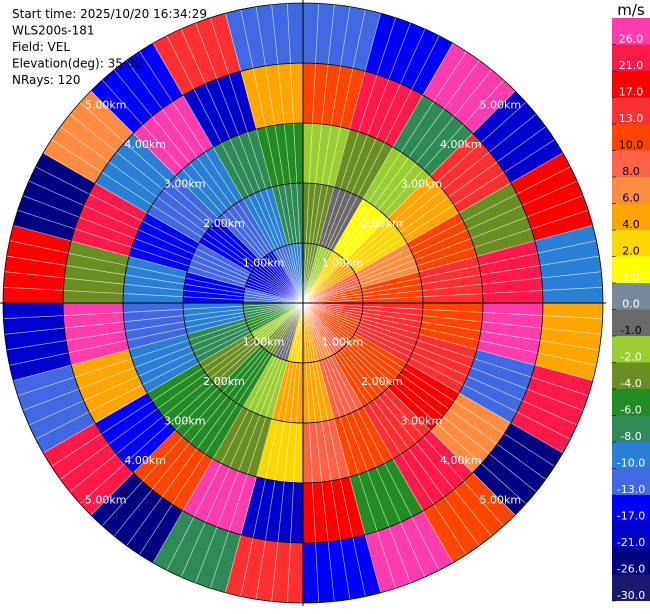  I want to click on range-ring, so click(303, 303).